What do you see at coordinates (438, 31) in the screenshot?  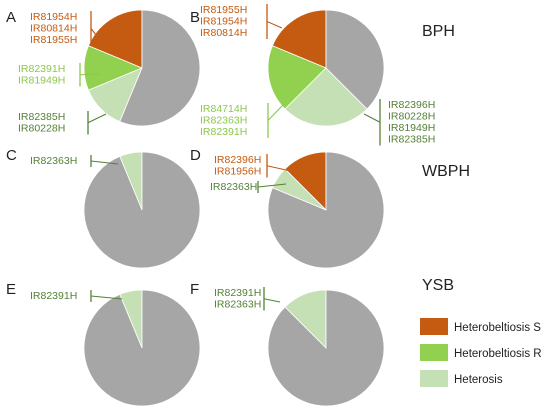 I see `row-label-bph: BPH` at bounding box center [438, 31].